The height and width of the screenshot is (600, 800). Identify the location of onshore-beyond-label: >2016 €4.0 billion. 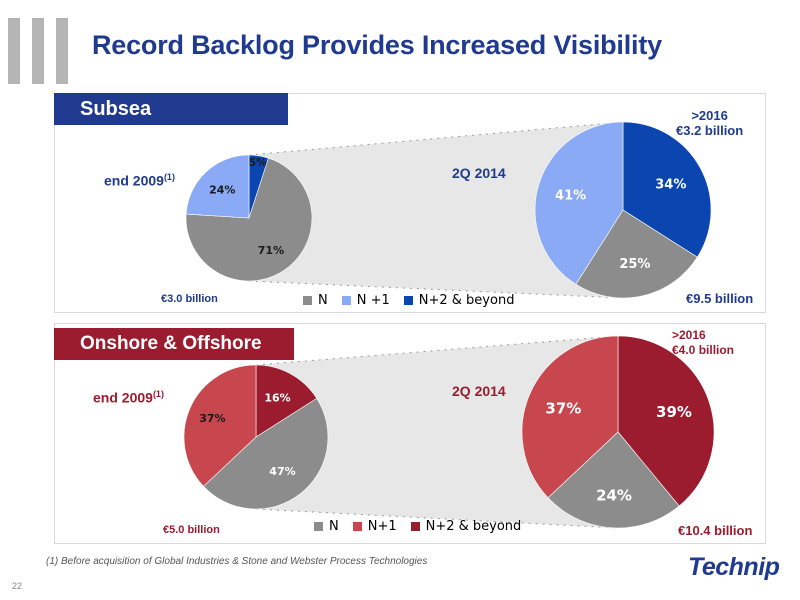
(703, 343).